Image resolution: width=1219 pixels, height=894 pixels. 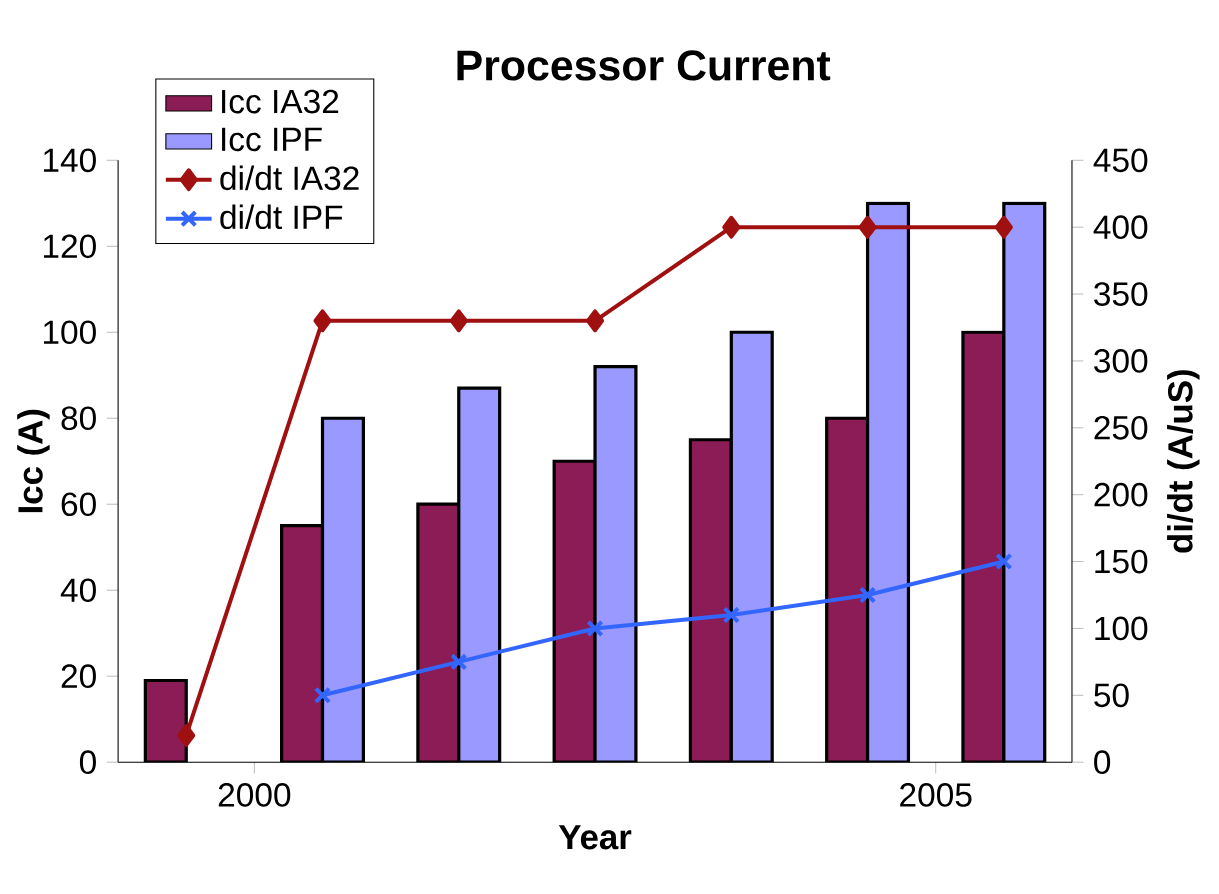 What do you see at coordinates (87, 762) in the screenshot?
I see `y-tick-label: 0` at bounding box center [87, 762].